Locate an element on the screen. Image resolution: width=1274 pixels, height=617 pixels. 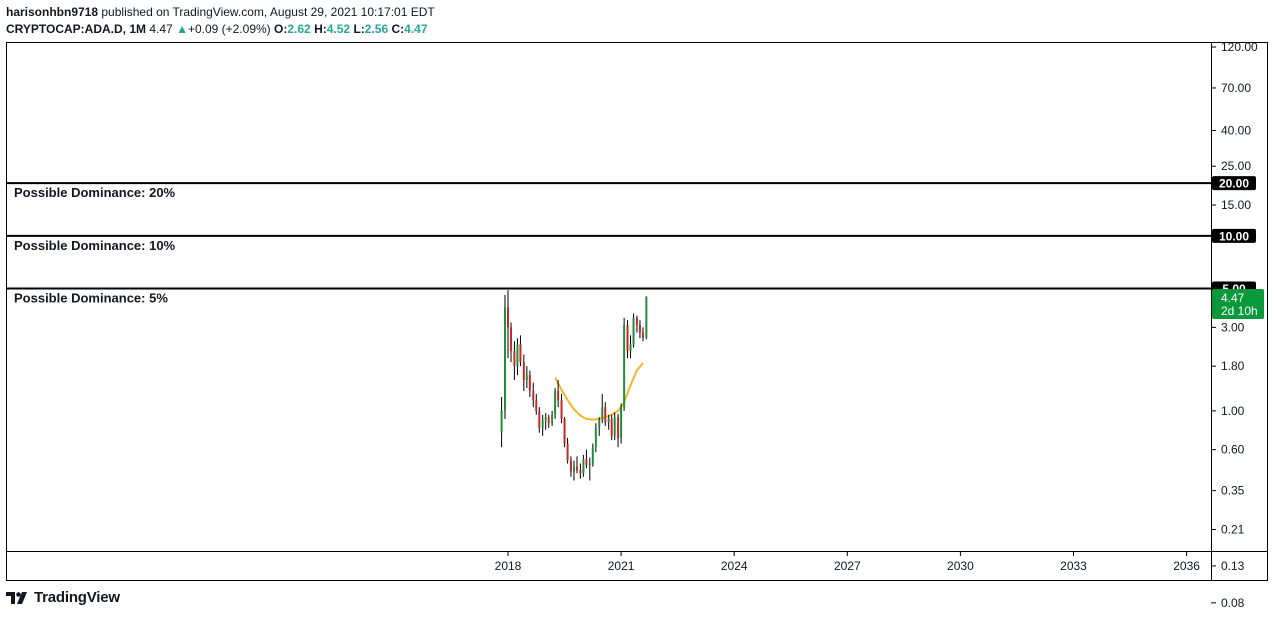
price-tick-label: 120.00 is located at coordinates (1239, 47).